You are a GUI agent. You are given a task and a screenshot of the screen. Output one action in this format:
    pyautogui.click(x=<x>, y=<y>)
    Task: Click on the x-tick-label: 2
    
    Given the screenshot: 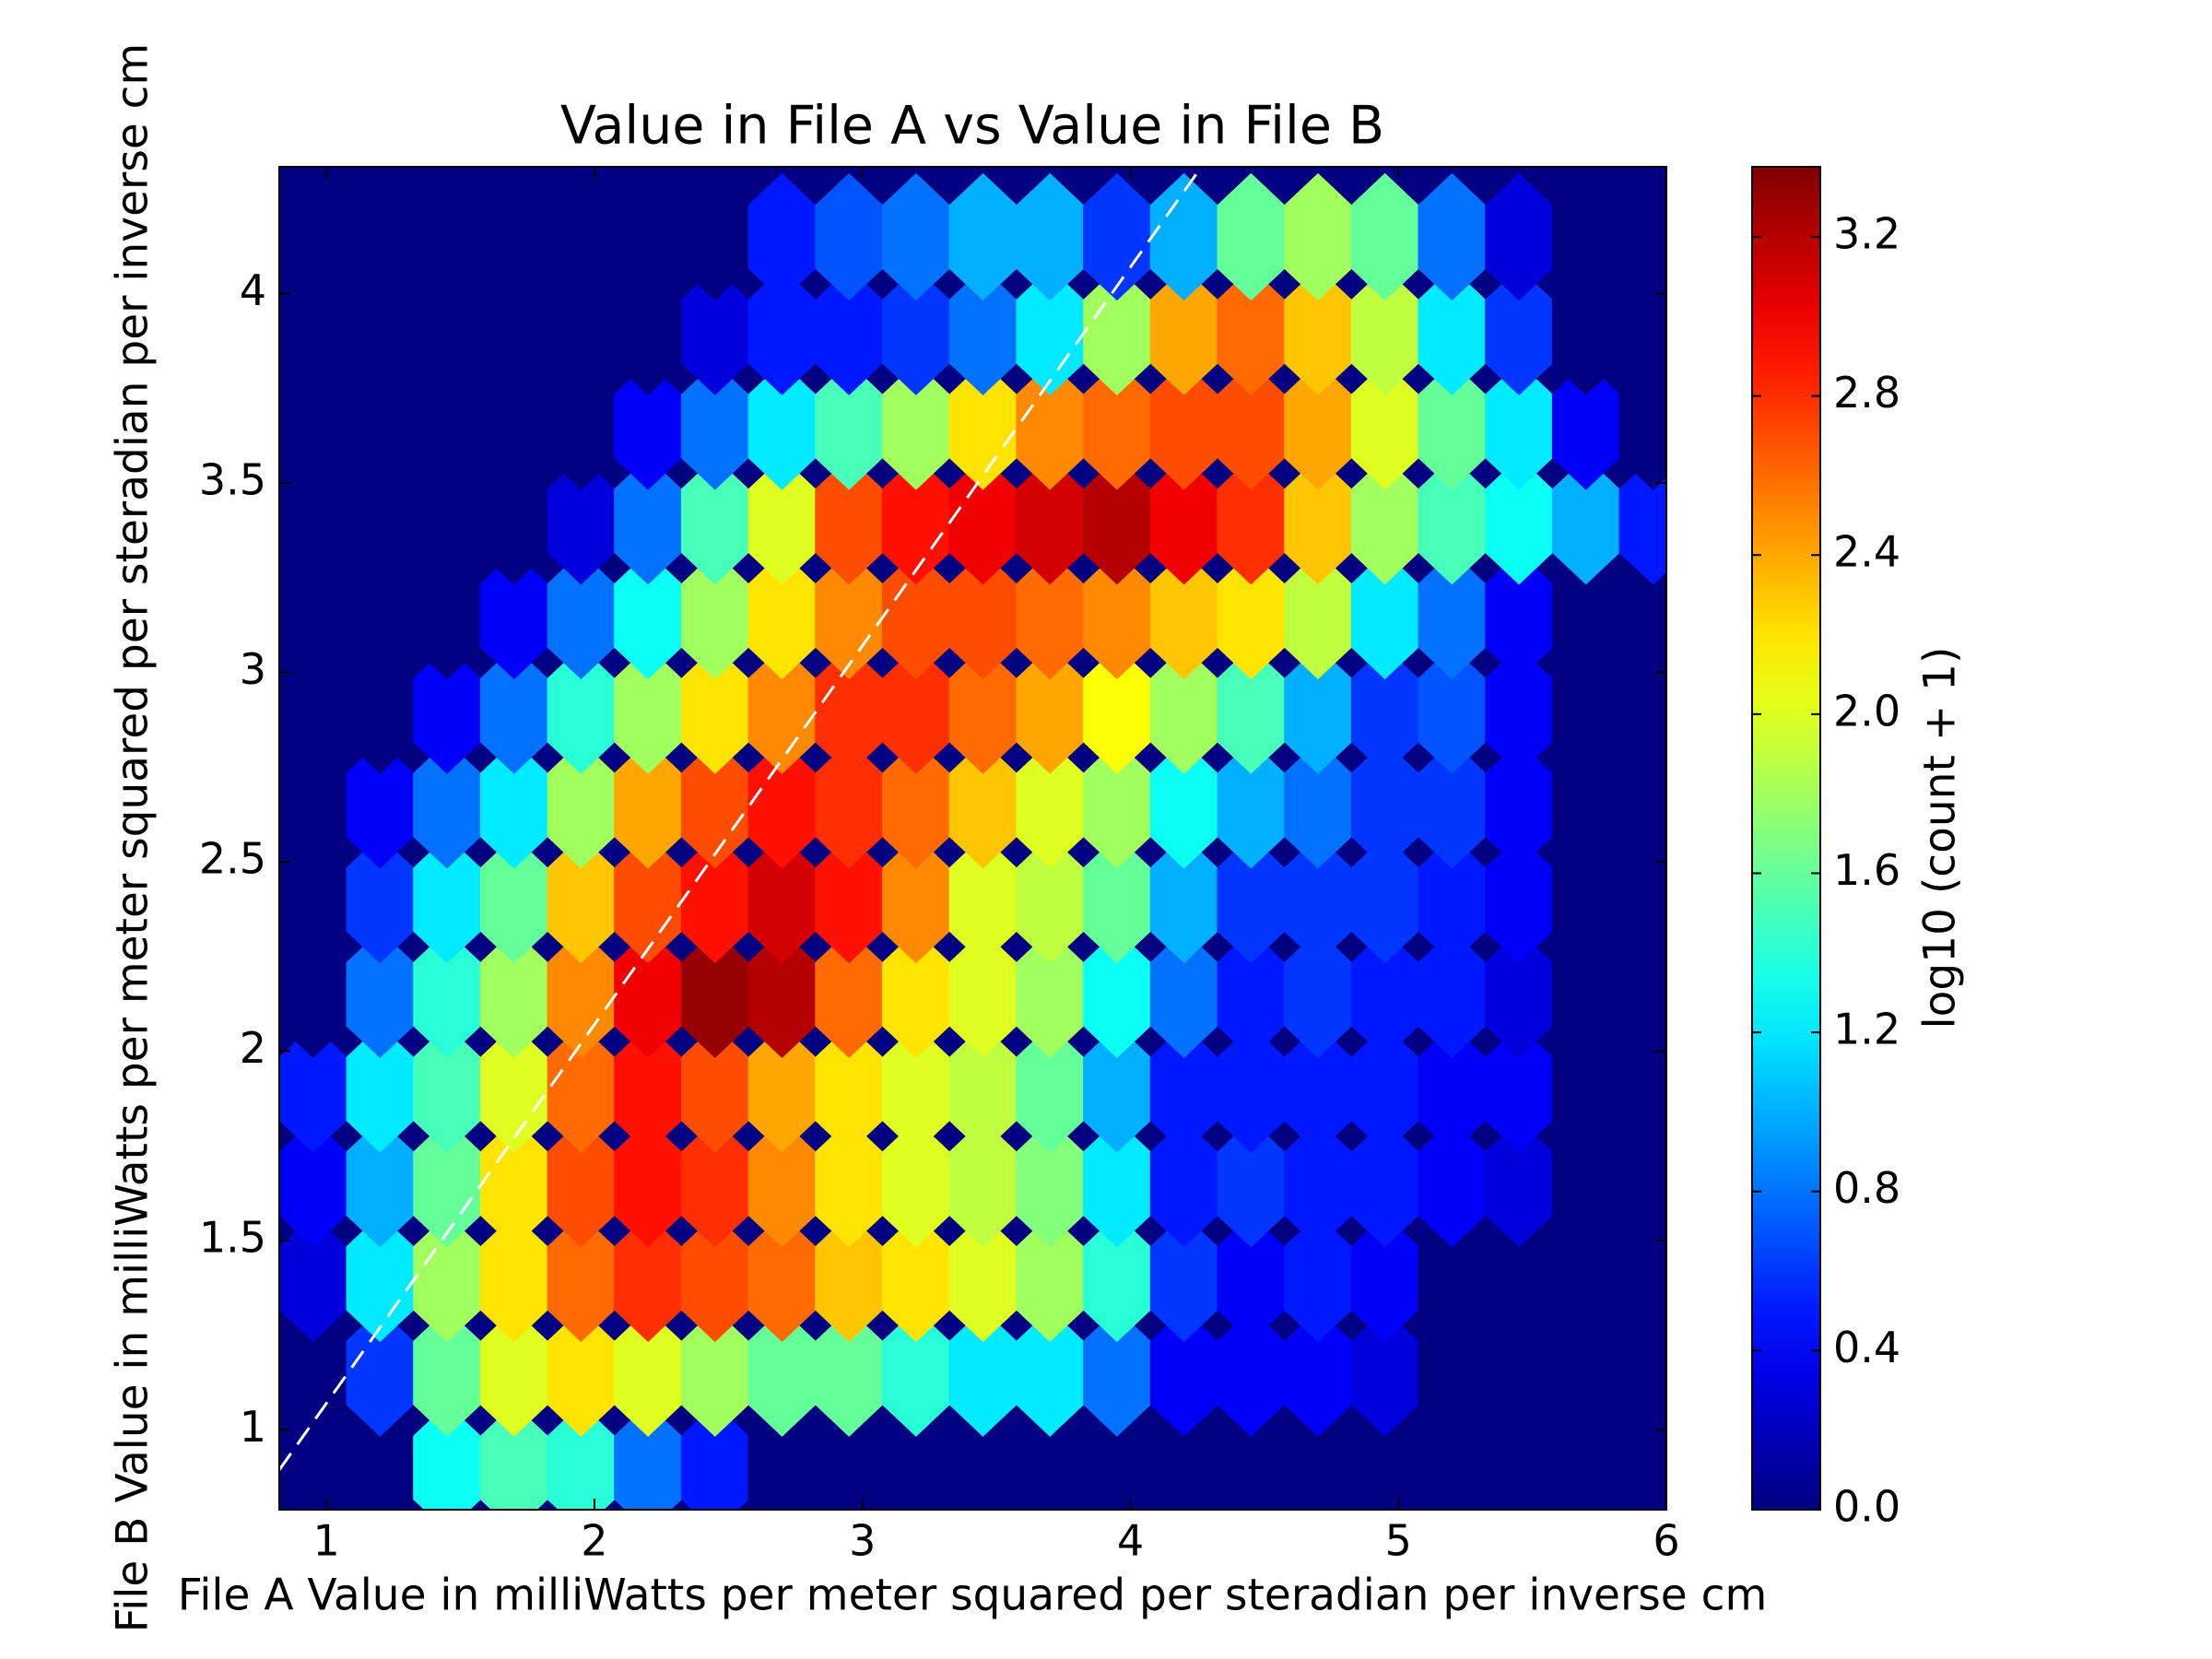 What is the action you would take?
    pyautogui.click(x=594, y=1541)
    